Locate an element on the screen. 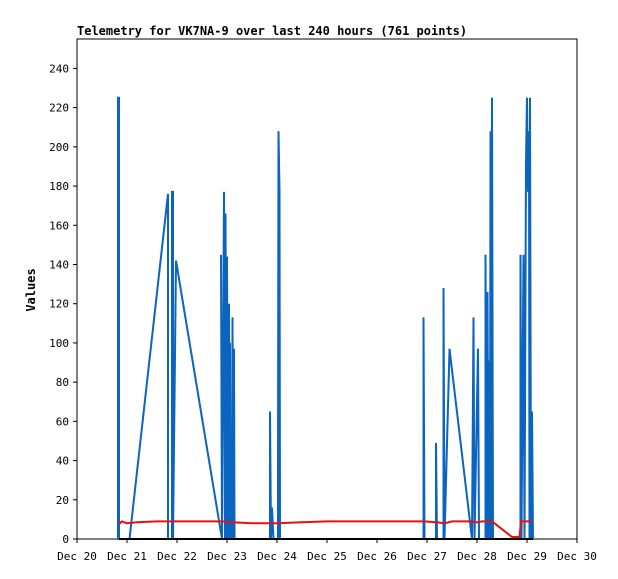 The width and height of the screenshot is (618, 579). y-axis-label: Values is located at coordinates (31, 289).